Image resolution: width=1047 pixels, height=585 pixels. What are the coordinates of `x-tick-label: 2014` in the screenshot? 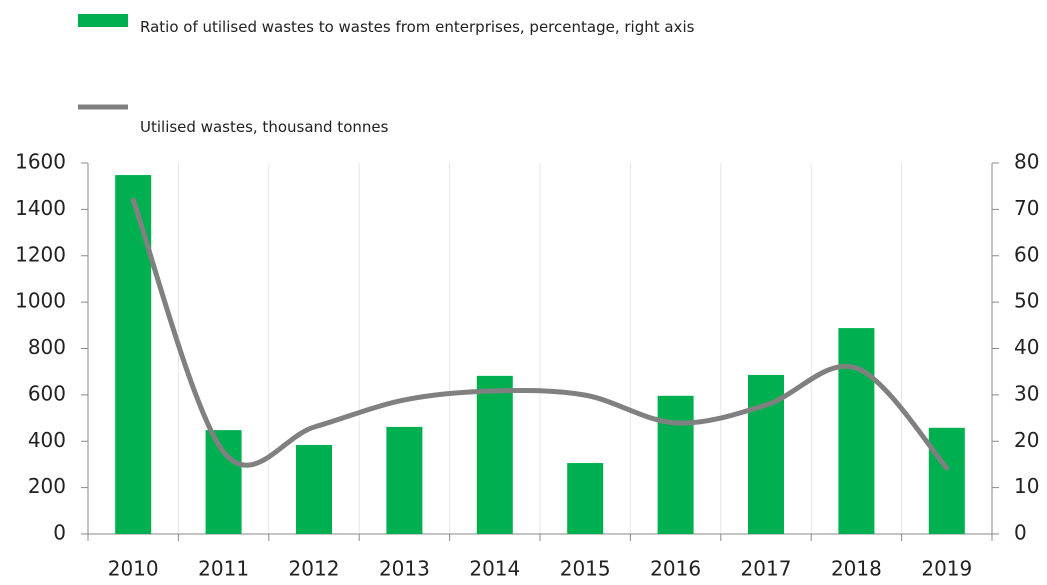 It's located at (494, 569).